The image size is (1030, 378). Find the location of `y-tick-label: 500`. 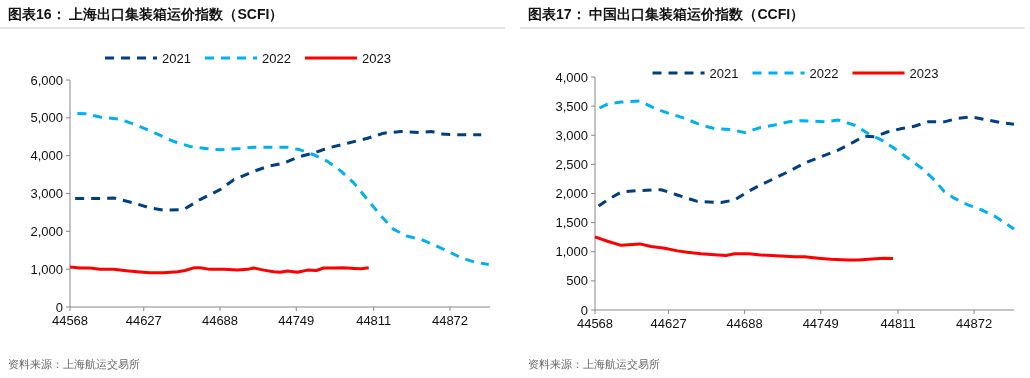

y-tick-label: 500 is located at coordinates (577, 281).